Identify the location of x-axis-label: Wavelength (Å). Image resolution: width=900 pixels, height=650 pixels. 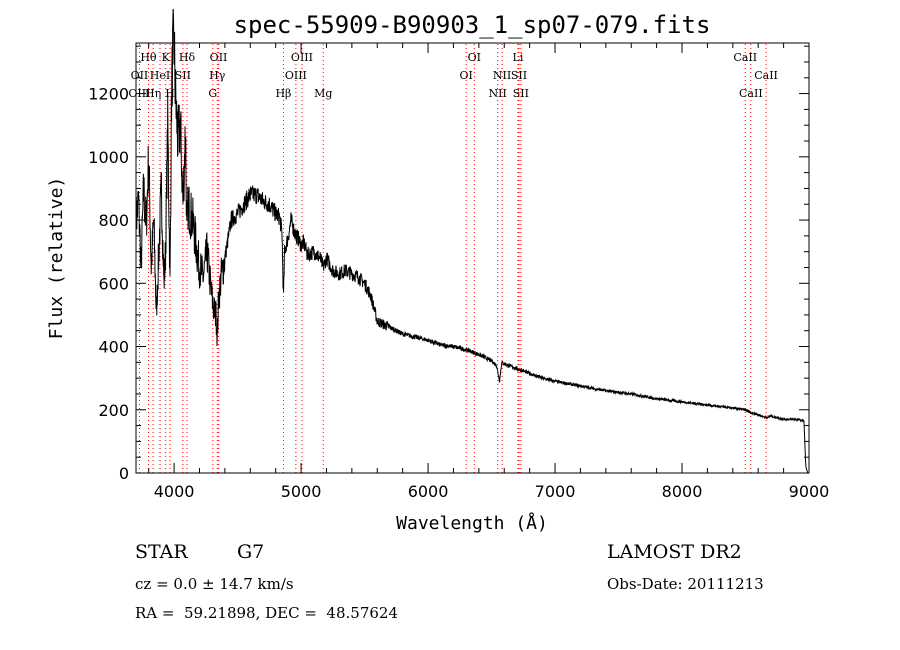
(472, 523).